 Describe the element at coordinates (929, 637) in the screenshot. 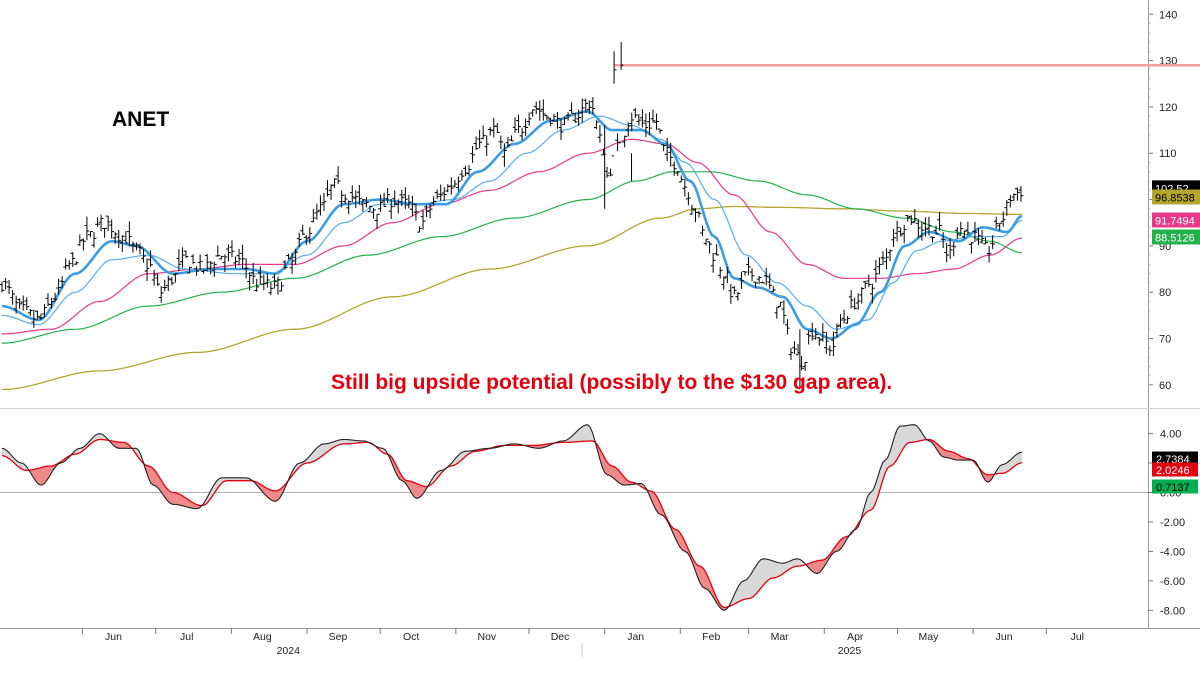

I see `x-axis-month-label: May` at that location.